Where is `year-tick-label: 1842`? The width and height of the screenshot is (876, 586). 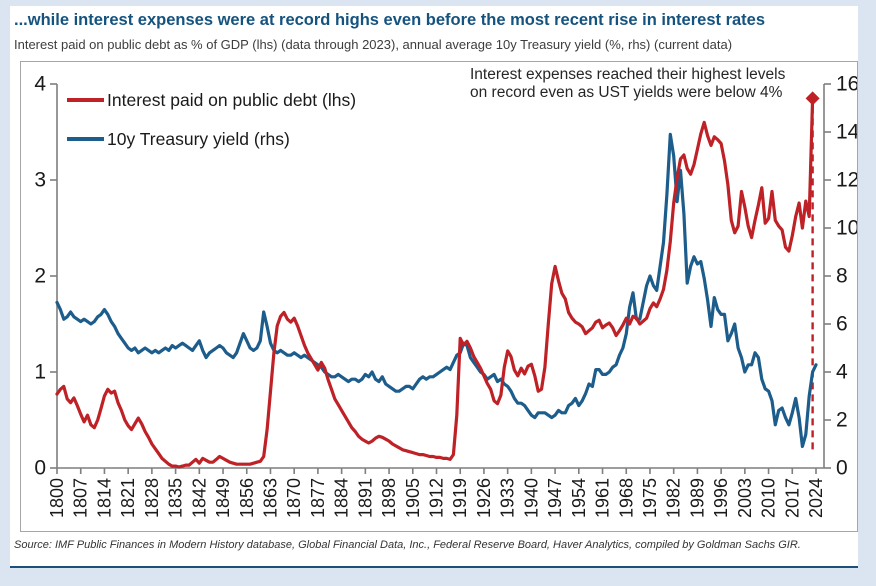 year-tick-label: 1842 is located at coordinates (199, 498).